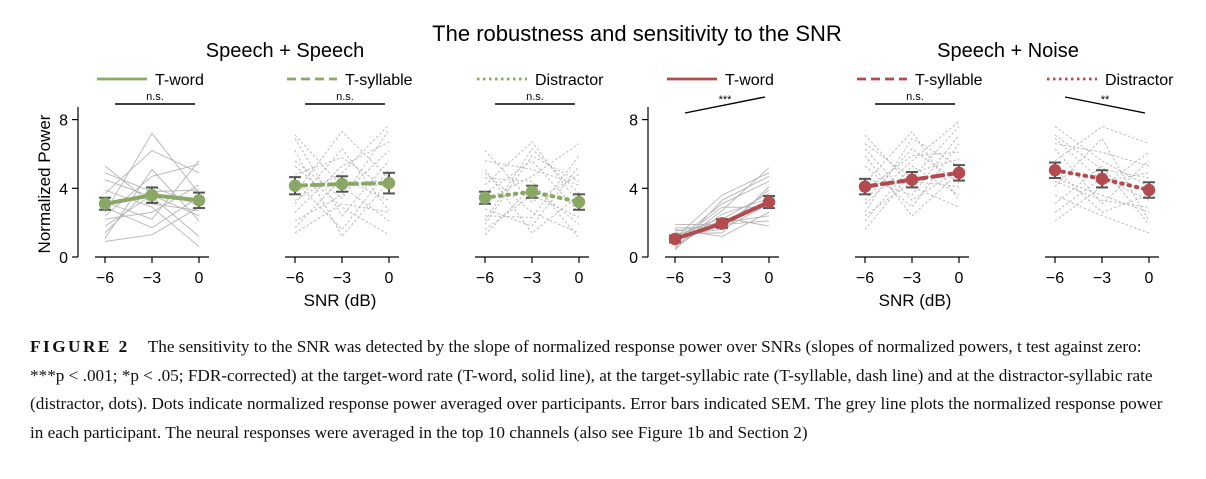 The image size is (1206, 479). Describe the element at coordinates (1105, 100) in the screenshot. I see `significance-label: **` at that location.